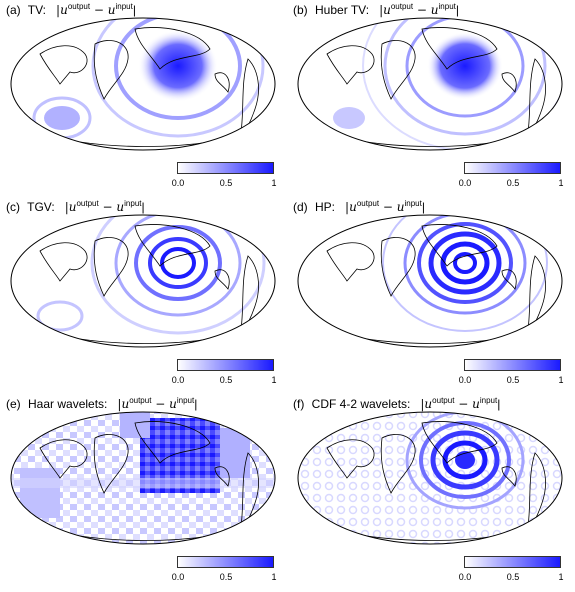 Image resolution: width=575 pixels, height=592 pixels. I want to click on panel-title: (b) Huber TV: |uoutput − uinput|, so click(376, 9).